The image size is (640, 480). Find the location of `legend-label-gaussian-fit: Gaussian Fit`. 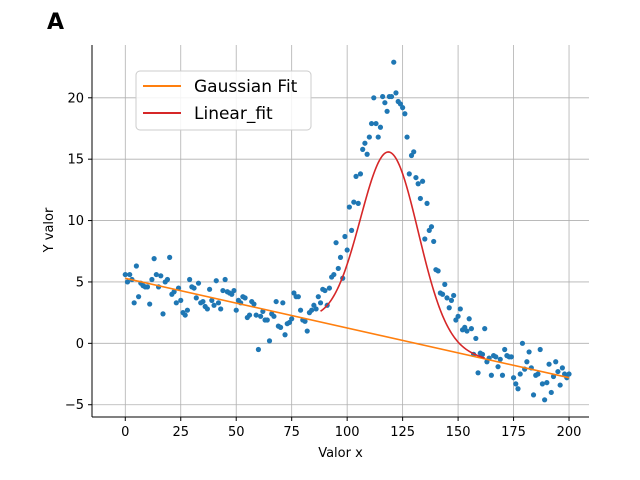

legend-label-gaussian-fit: Gaussian Fit is located at coordinates (246, 87).